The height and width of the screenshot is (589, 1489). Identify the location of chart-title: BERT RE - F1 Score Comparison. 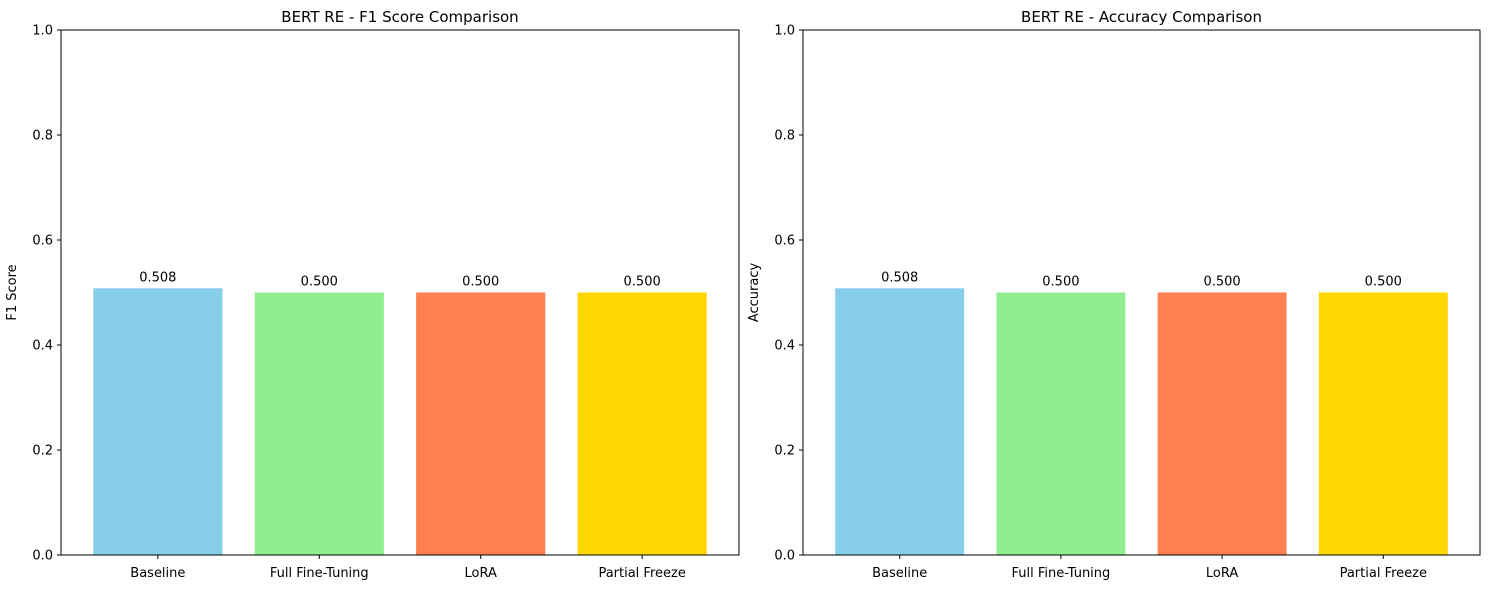
(399, 17).